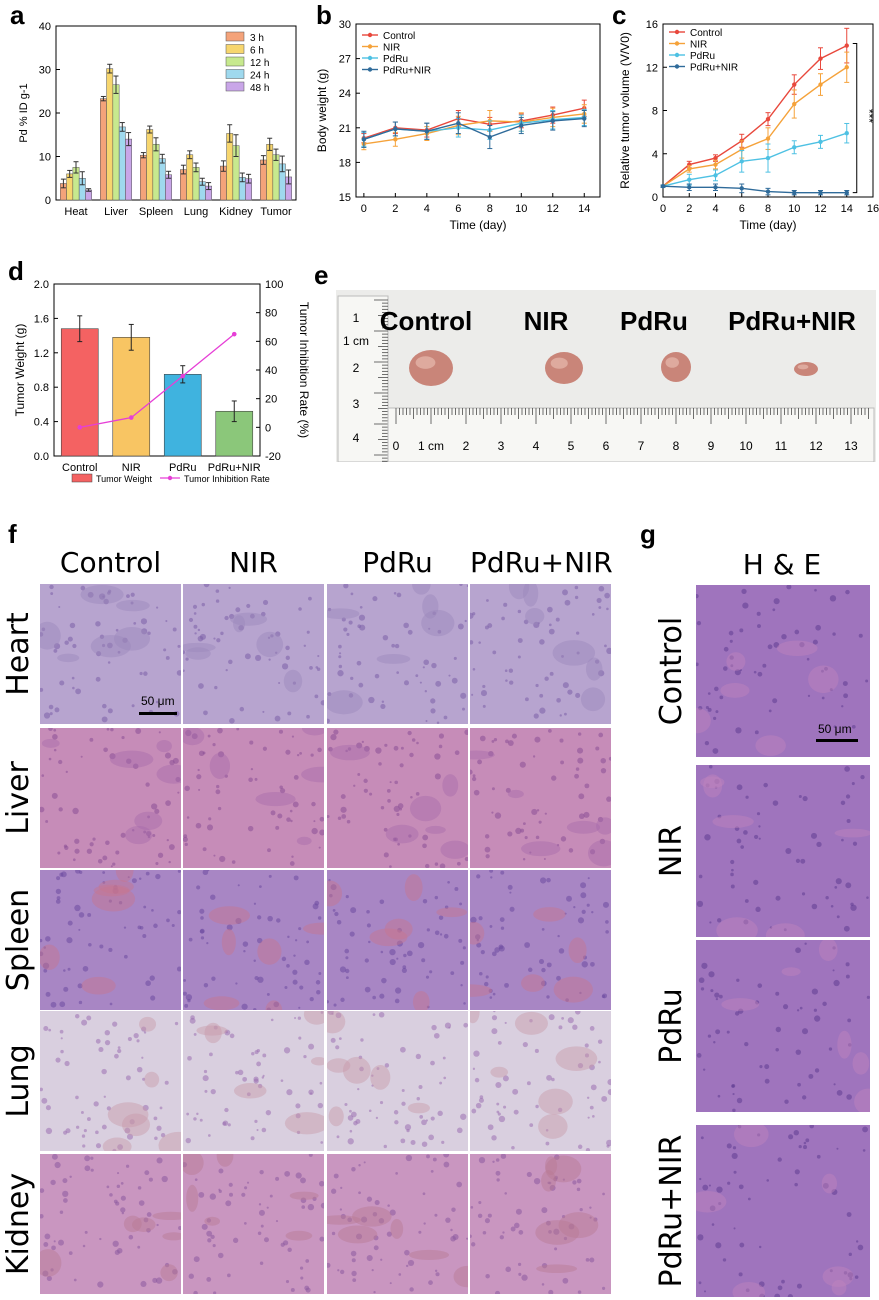 The height and width of the screenshot is (1300, 879). Describe the element at coordinates (541, 562) in the screenshot. I see `histology-column-header: PdRu+NIR` at that location.